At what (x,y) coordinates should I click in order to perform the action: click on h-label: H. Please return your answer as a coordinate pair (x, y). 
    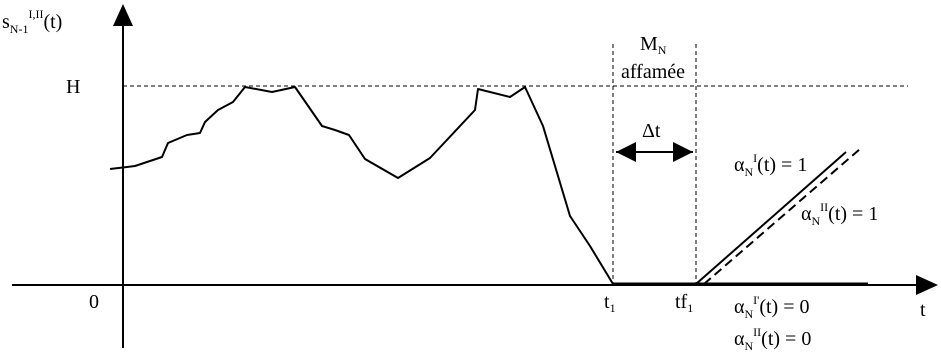
    Looking at the image, I should click on (73, 87).